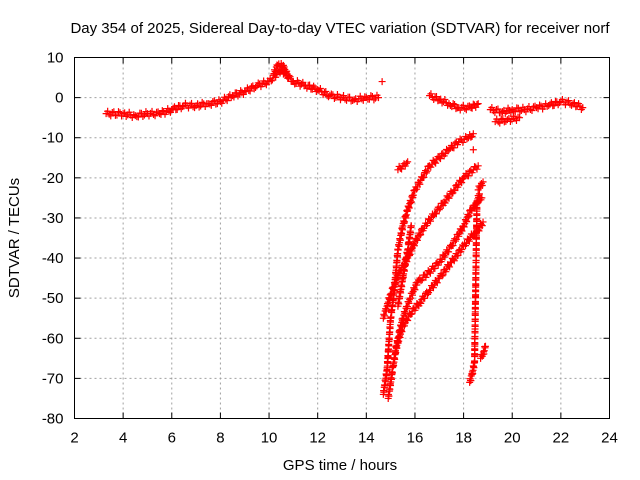 The image size is (640, 480). What do you see at coordinates (317, 438) in the screenshot?
I see `x-tick-label: 12` at bounding box center [317, 438].